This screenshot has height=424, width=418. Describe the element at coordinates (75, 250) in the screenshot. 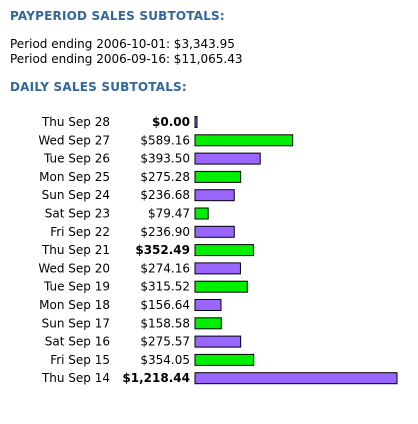

I see `category-label: Thu Sep 21` at that location.